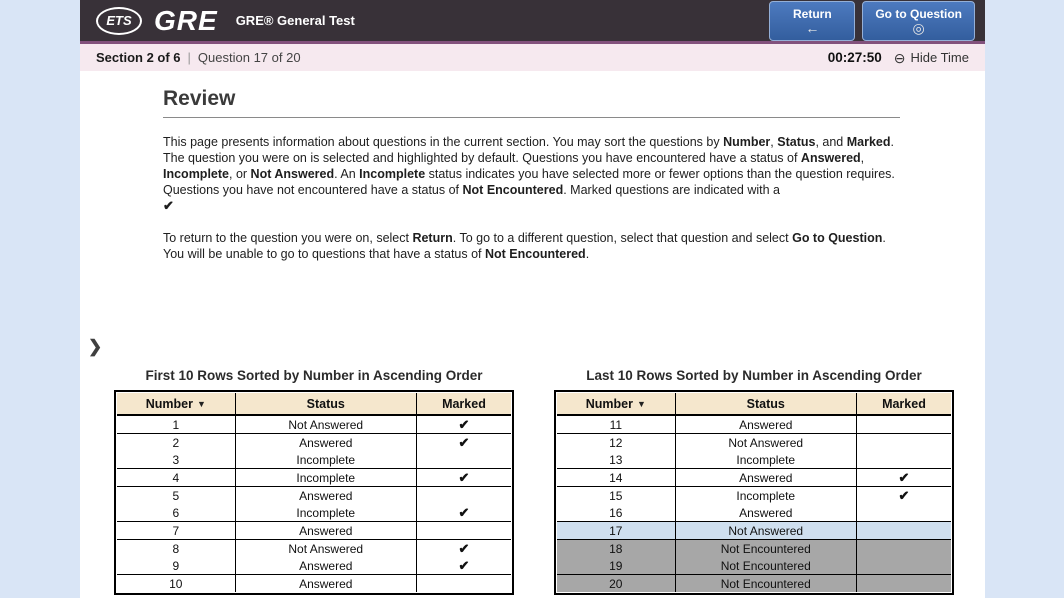 The image size is (1064, 598). I want to click on table-row-11: 11 Answered, so click(754, 424).